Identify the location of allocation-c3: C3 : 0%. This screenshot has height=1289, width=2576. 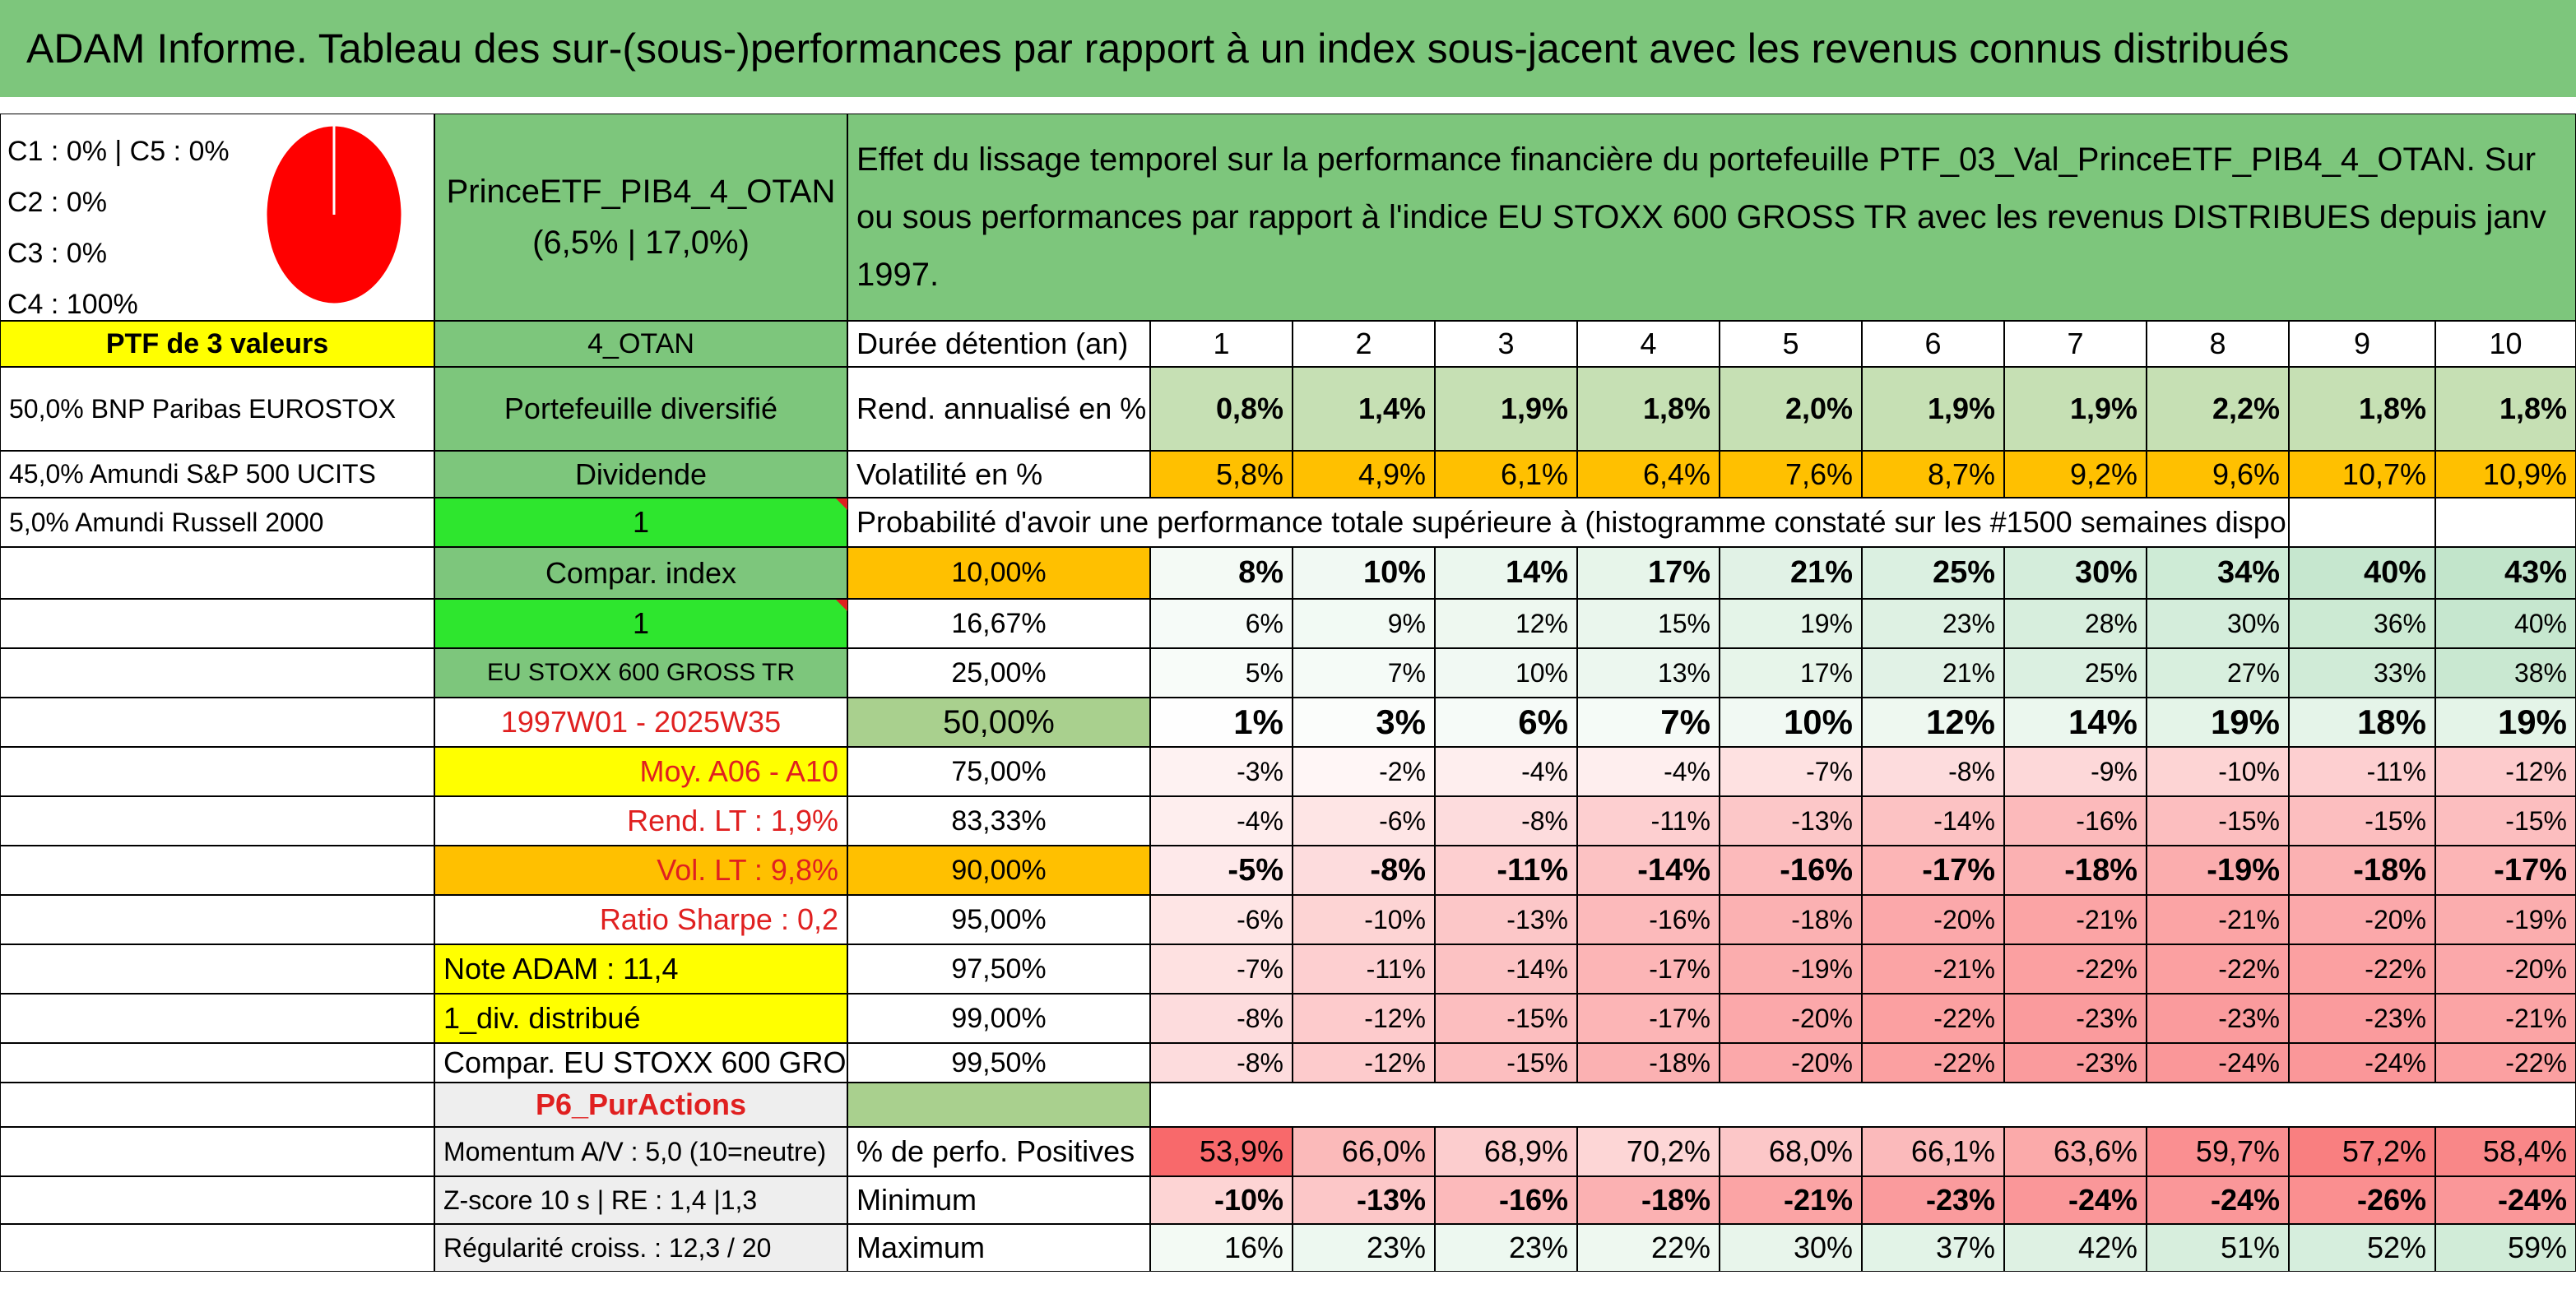
(57, 253).